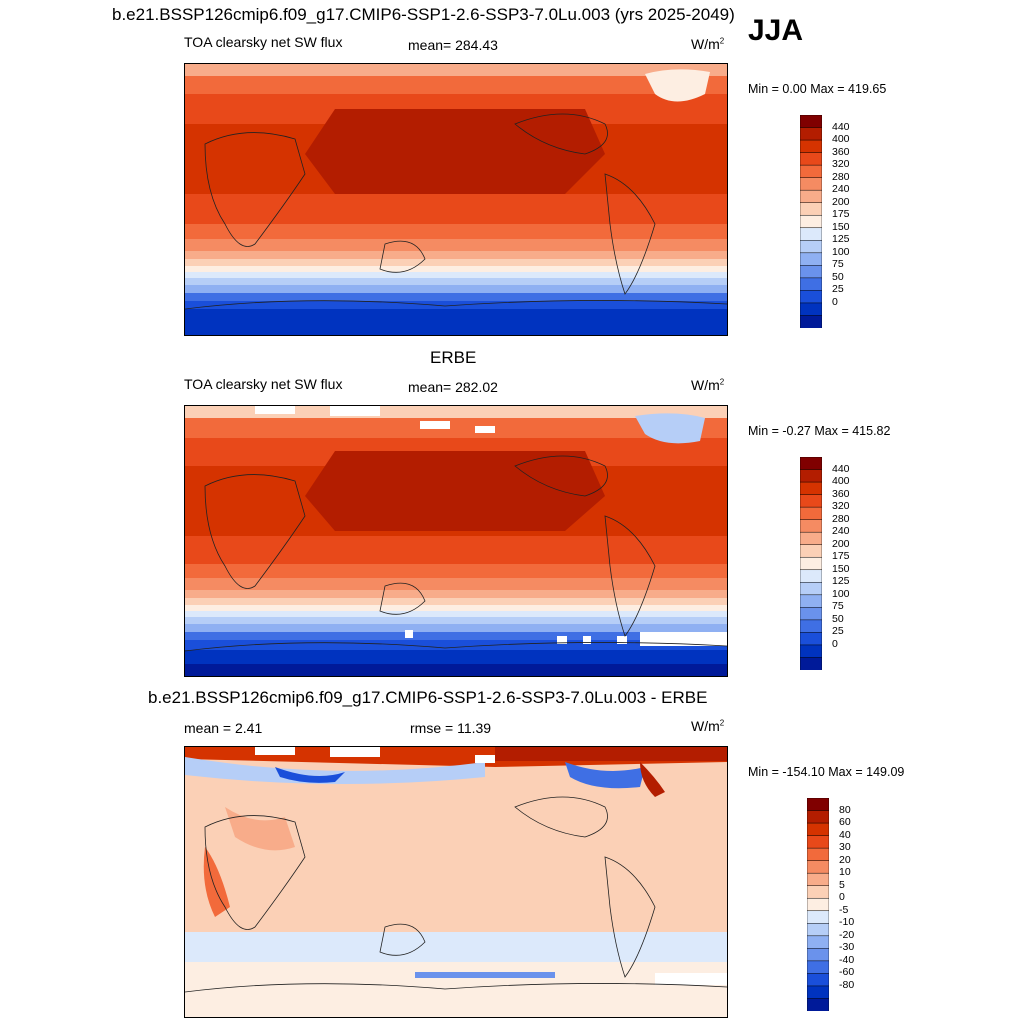  What do you see at coordinates (453, 387) in the screenshot?
I see `panel2-mean-label: mean= 282.02` at bounding box center [453, 387].